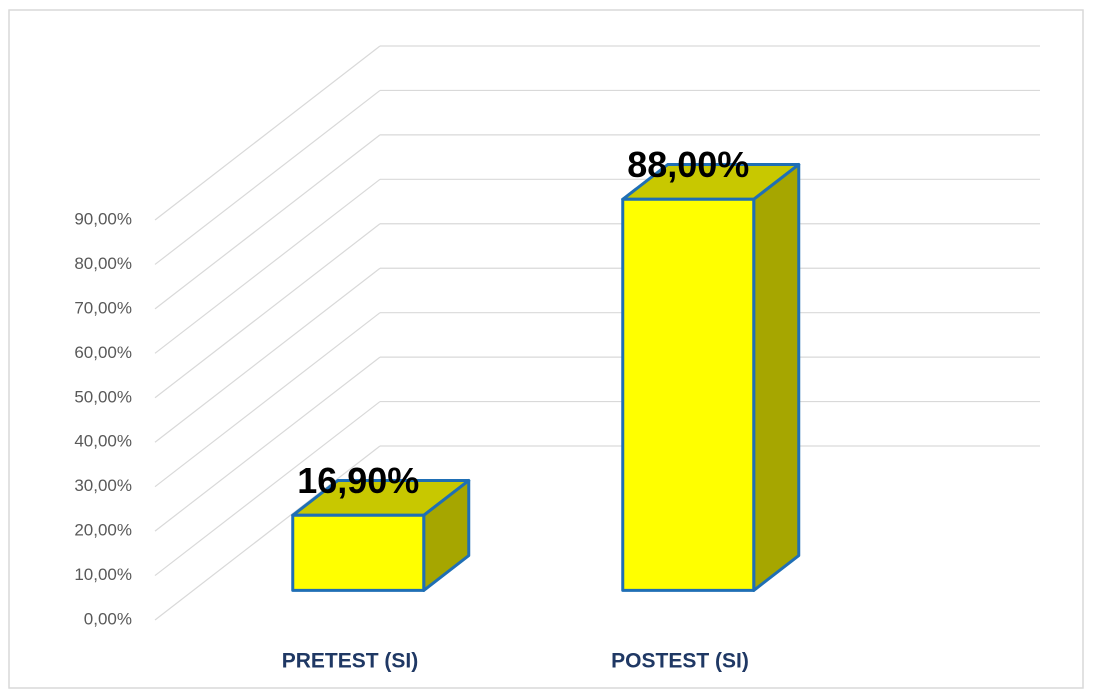 This screenshot has height=690, width=1094. What do you see at coordinates (776, 377) in the screenshot?
I see `bar-side` at bounding box center [776, 377].